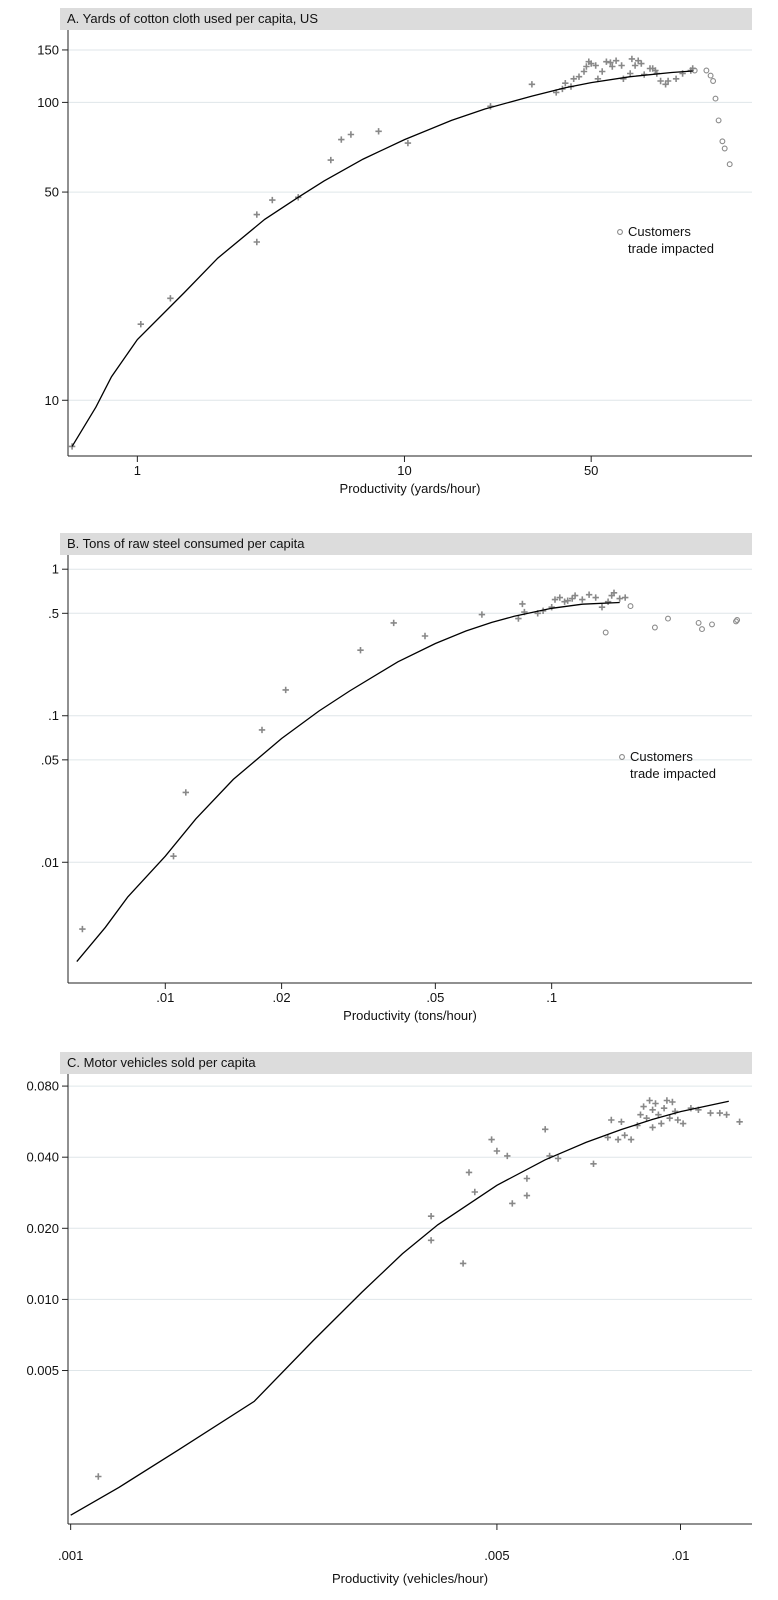 The height and width of the screenshot is (1600, 778). Describe the element at coordinates (42, 1370) in the screenshot. I see `y-tick-label: 0.005` at that location.